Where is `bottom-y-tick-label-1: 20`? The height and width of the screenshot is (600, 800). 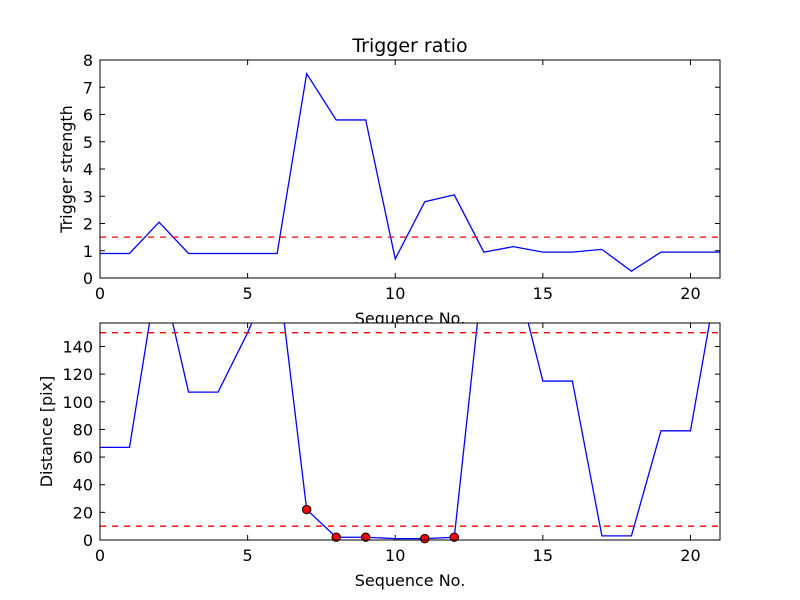
bottom-y-tick-label-1: 20 is located at coordinates (83, 512).